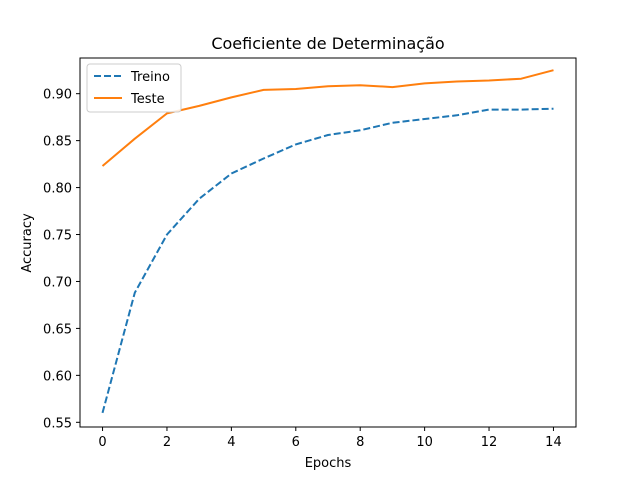  I want to click on x-tick-label: 12, so click(489, 442).